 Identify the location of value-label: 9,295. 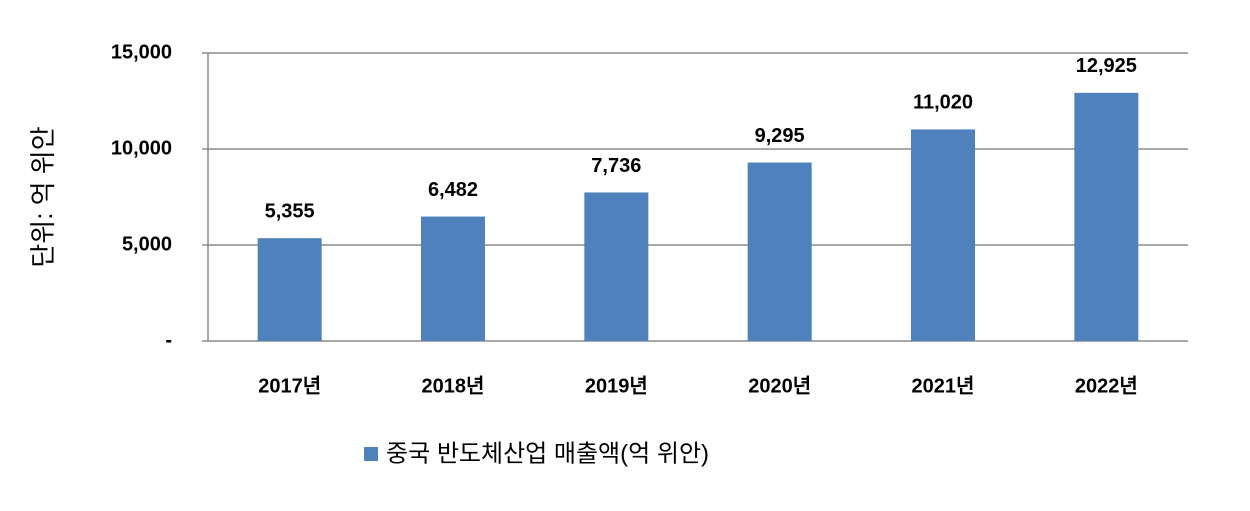
(780, 136).